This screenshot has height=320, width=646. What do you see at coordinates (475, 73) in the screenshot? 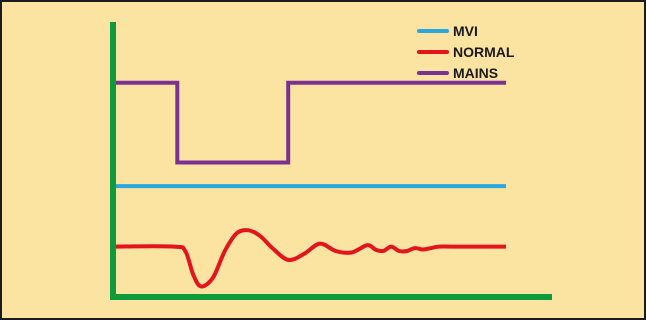
I see `legend-label-mains: MAINS` at bounding box center [475, 73].